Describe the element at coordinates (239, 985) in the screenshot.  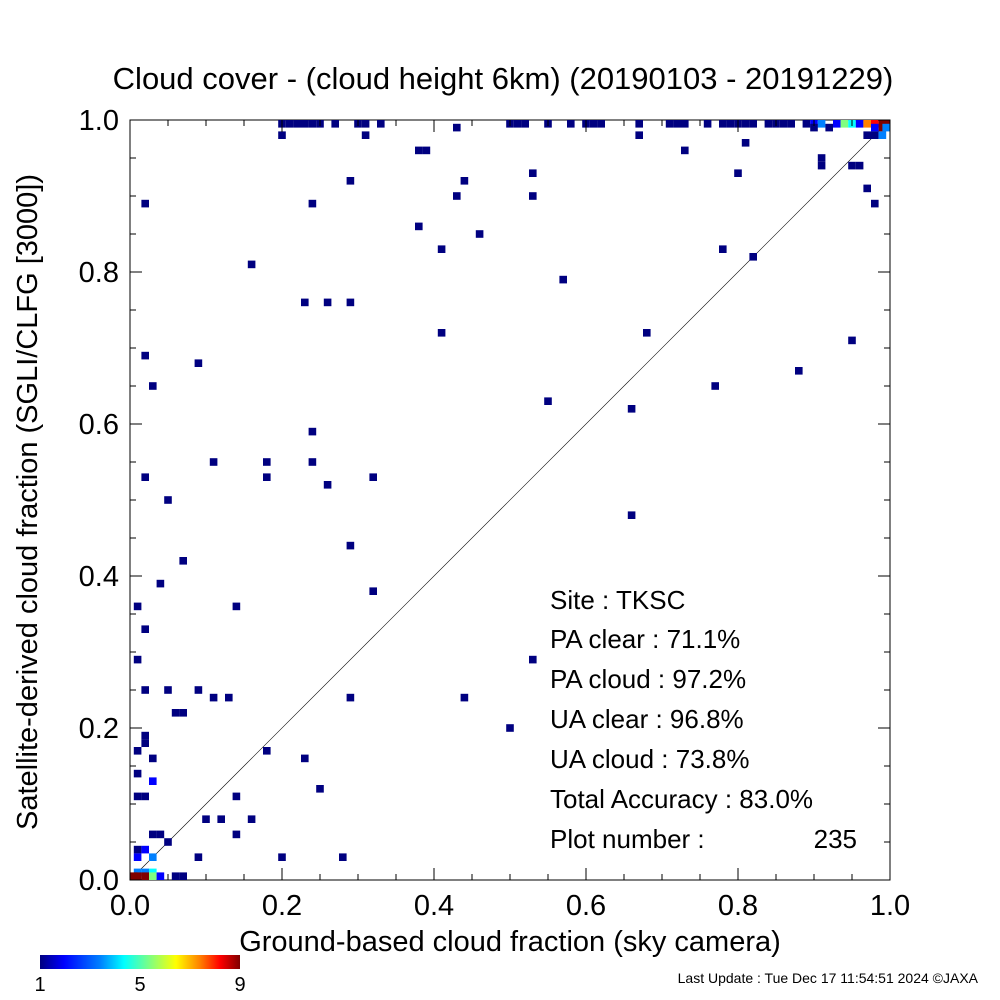
I see `colorbar-label-max: 9` at that location.